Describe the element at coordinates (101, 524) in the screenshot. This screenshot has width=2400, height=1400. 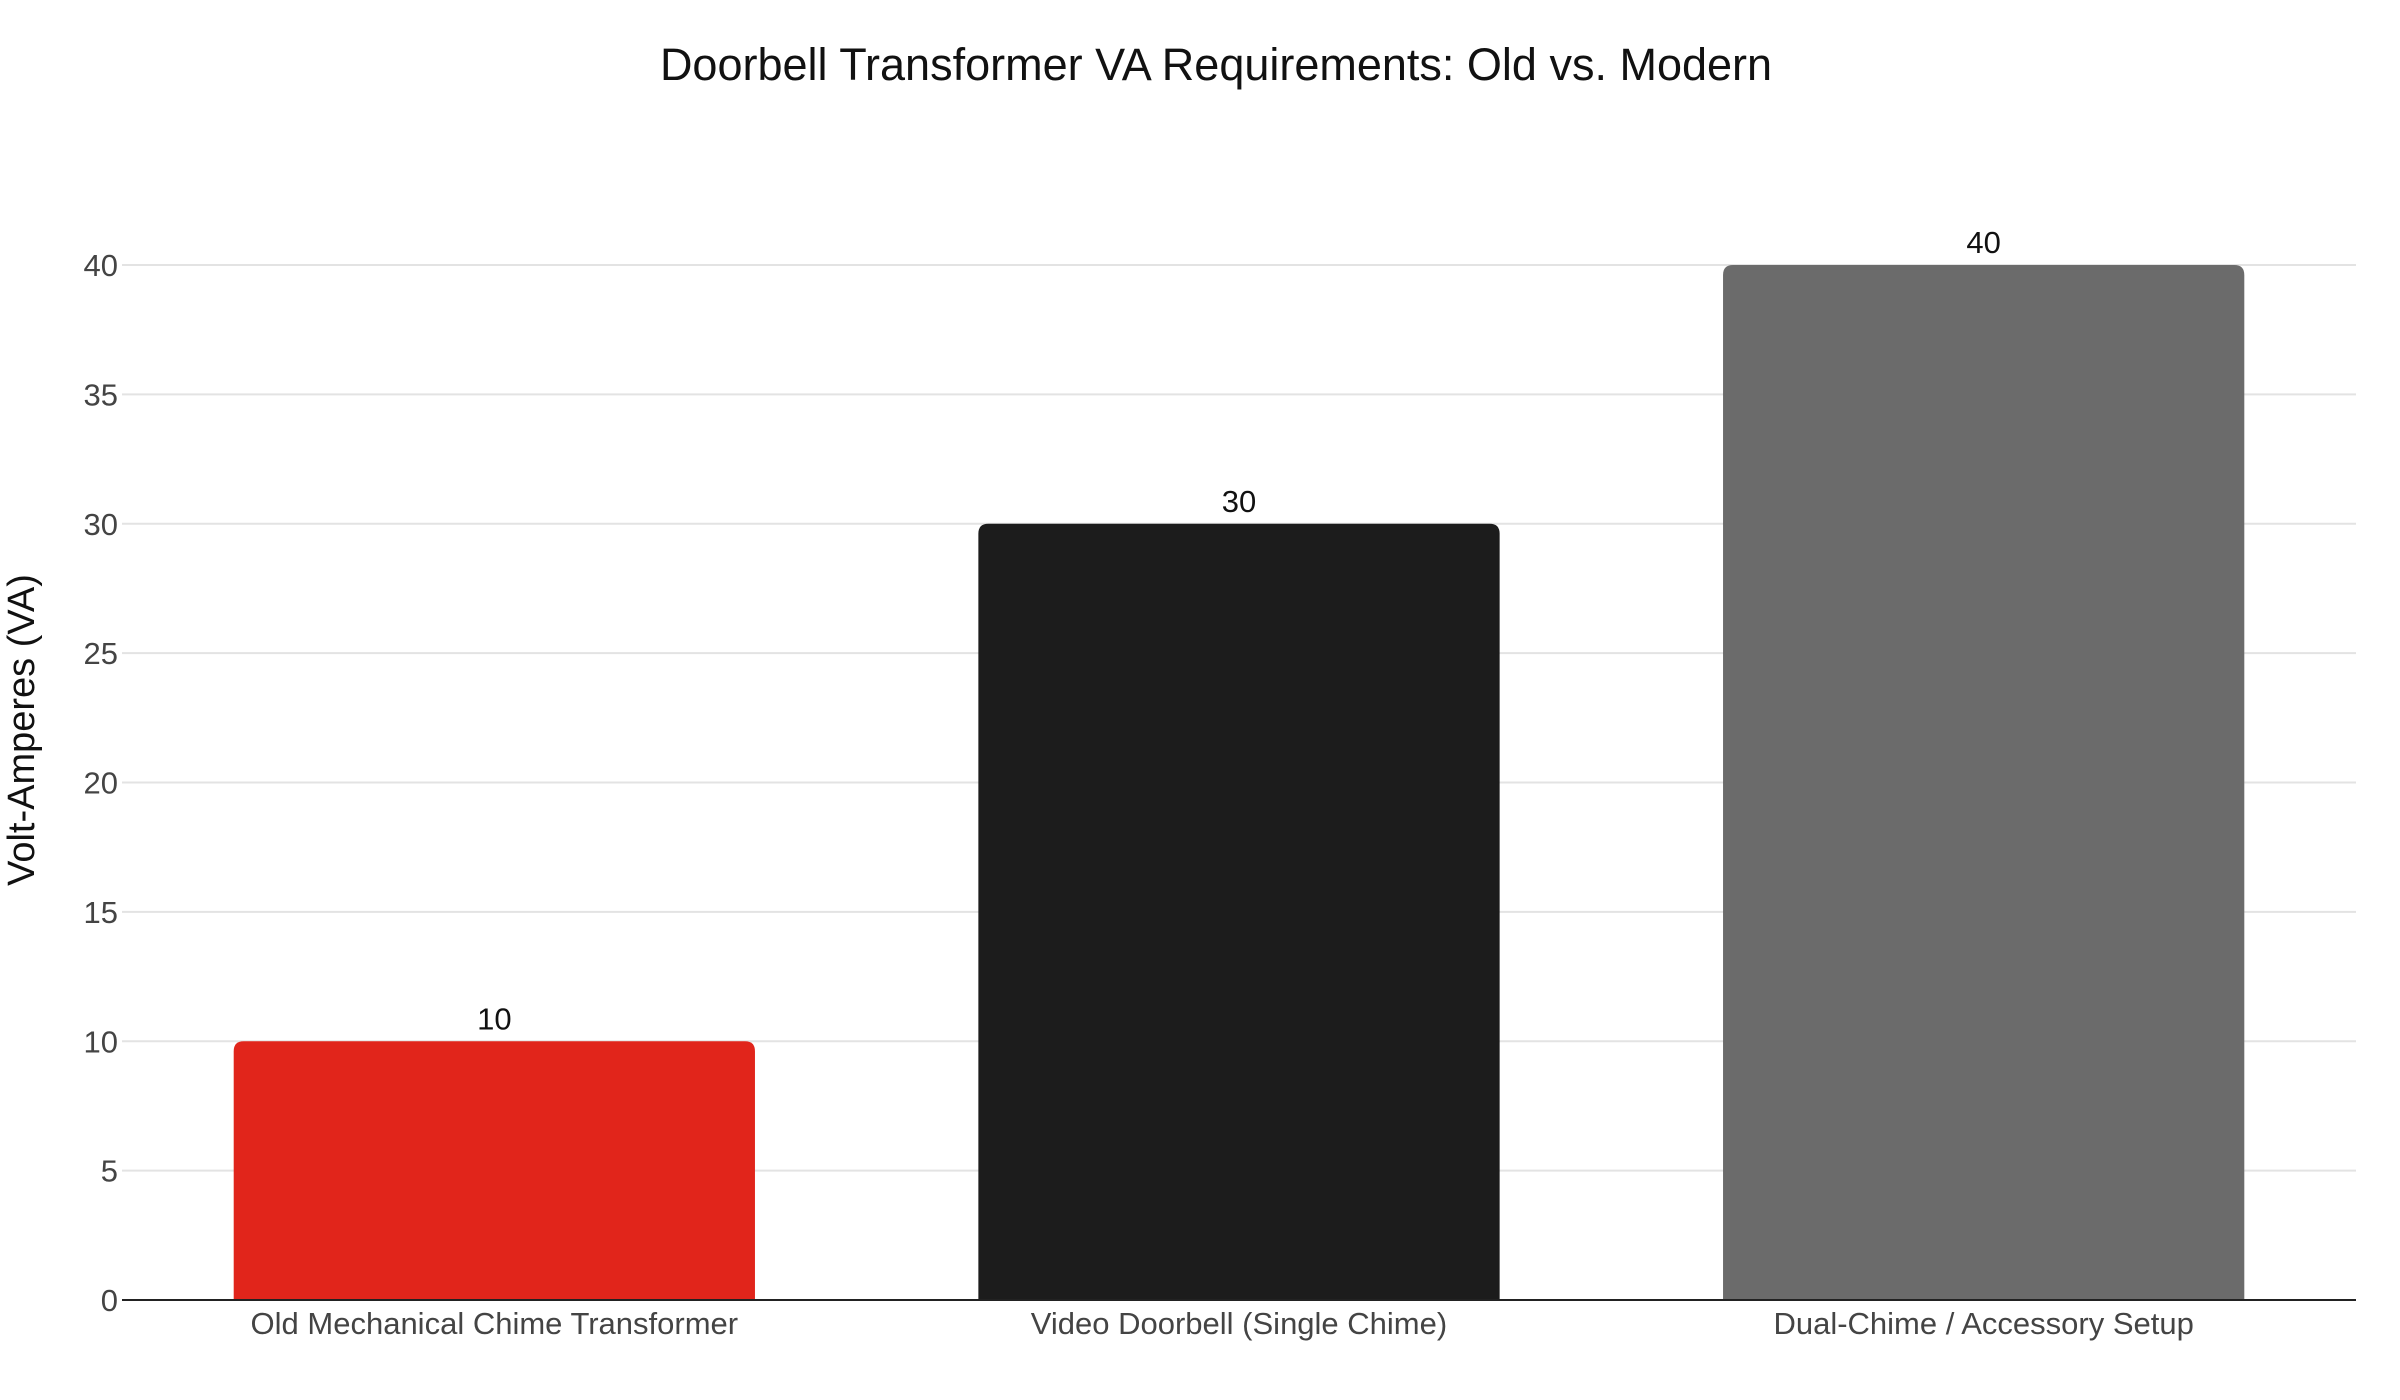
I see `y-tick-label: 30` at that location.